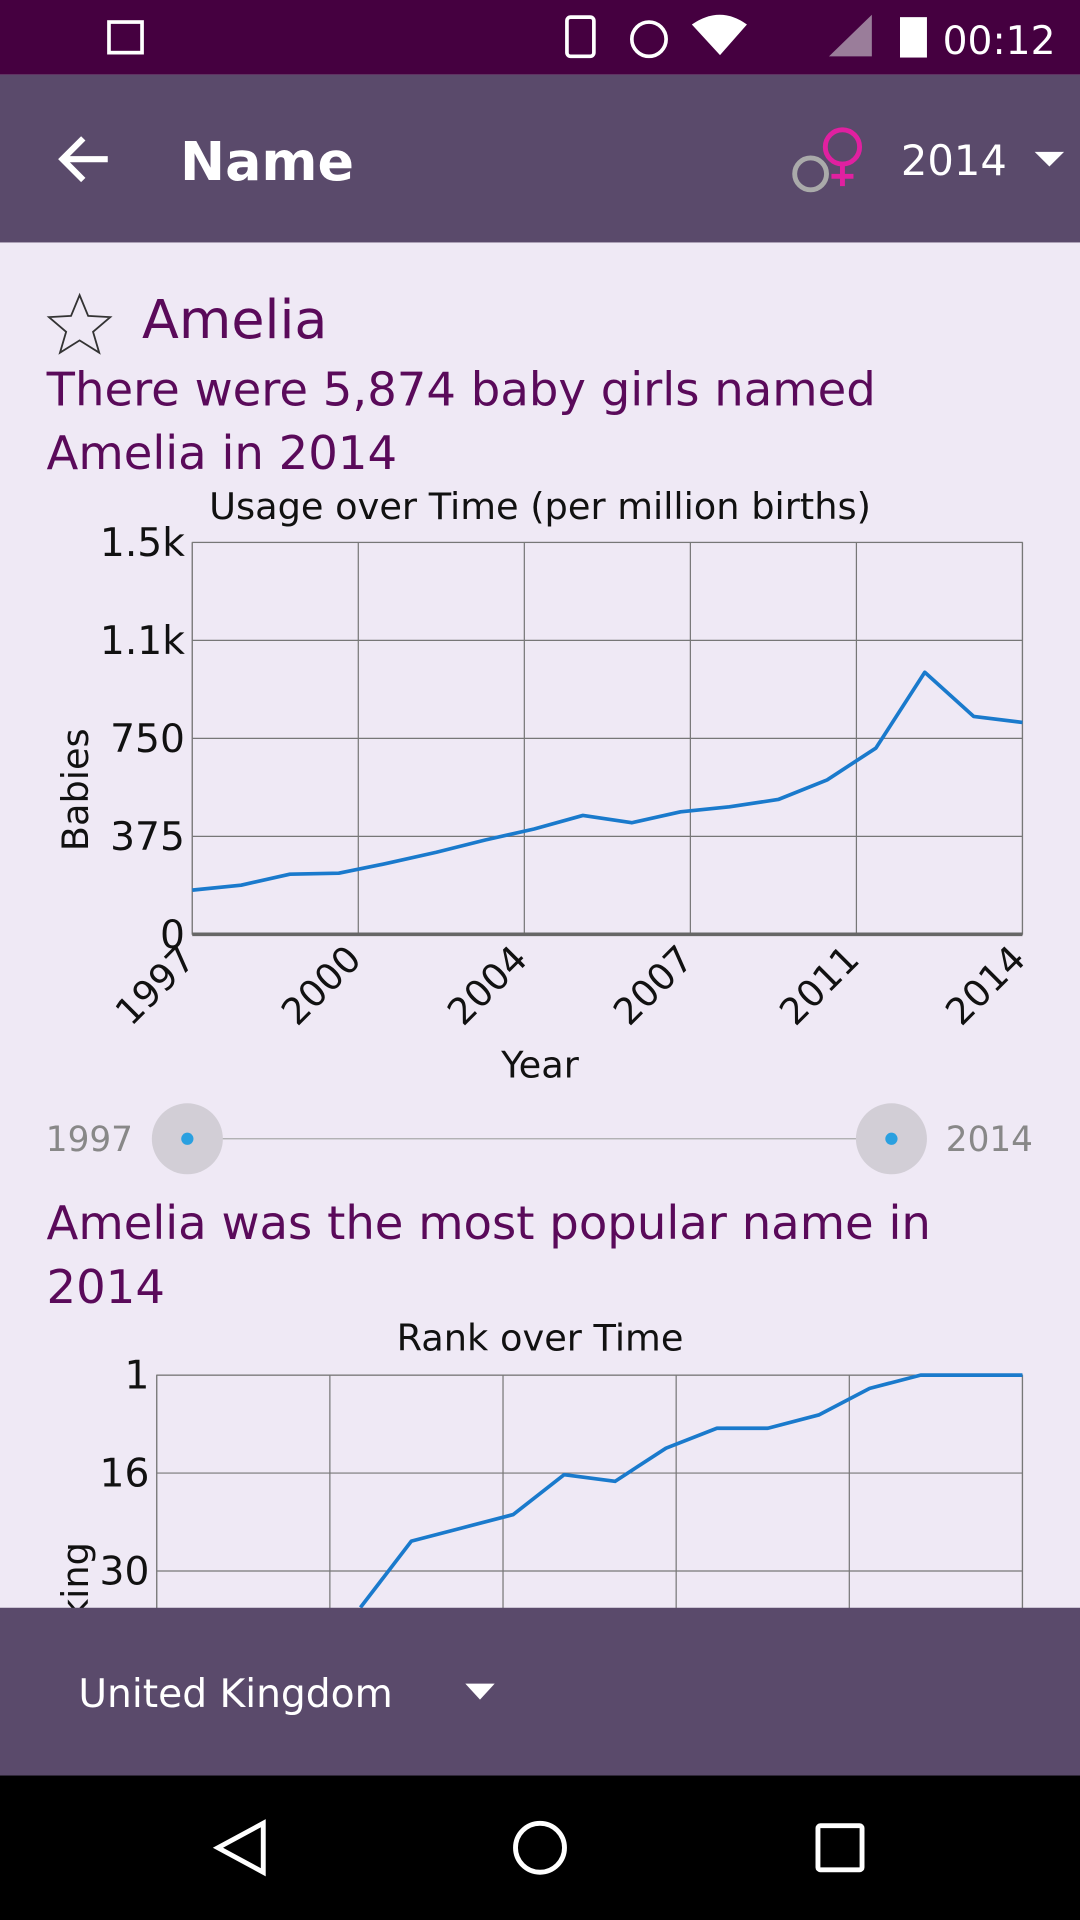 The image size is (1080, 1920). What do you see at coordinates (234, 319) in the screenshot?
I see `baby-name: Amelia` at bounding box center [234, 319].